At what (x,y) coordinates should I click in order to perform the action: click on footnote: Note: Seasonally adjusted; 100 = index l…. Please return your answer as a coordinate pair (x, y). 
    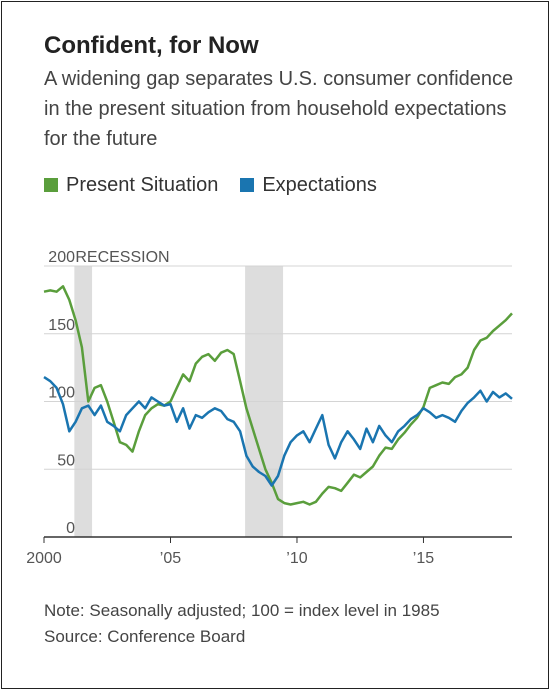
    Looking at the image, I should click on (242, 624).